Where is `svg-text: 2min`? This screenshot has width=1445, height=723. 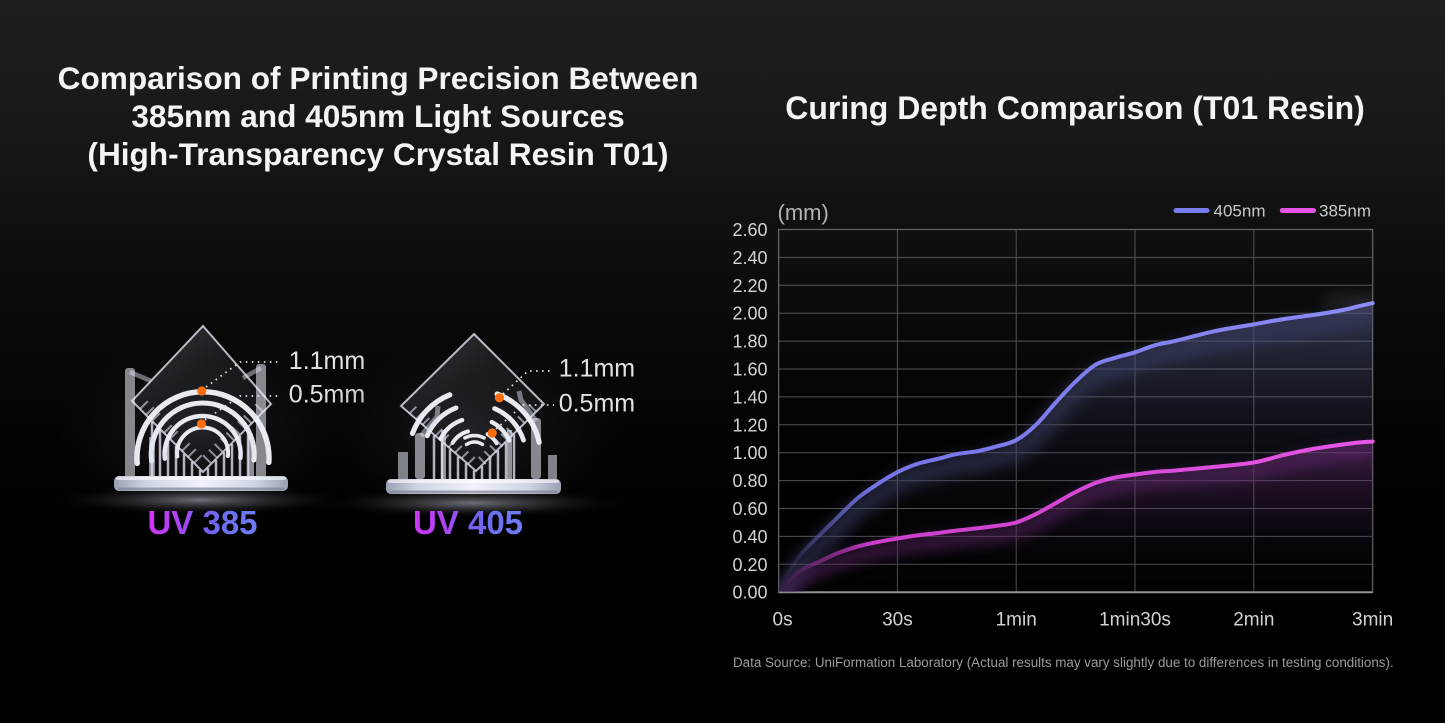 svg-text: 2min is located at coordinates (1253, 620).